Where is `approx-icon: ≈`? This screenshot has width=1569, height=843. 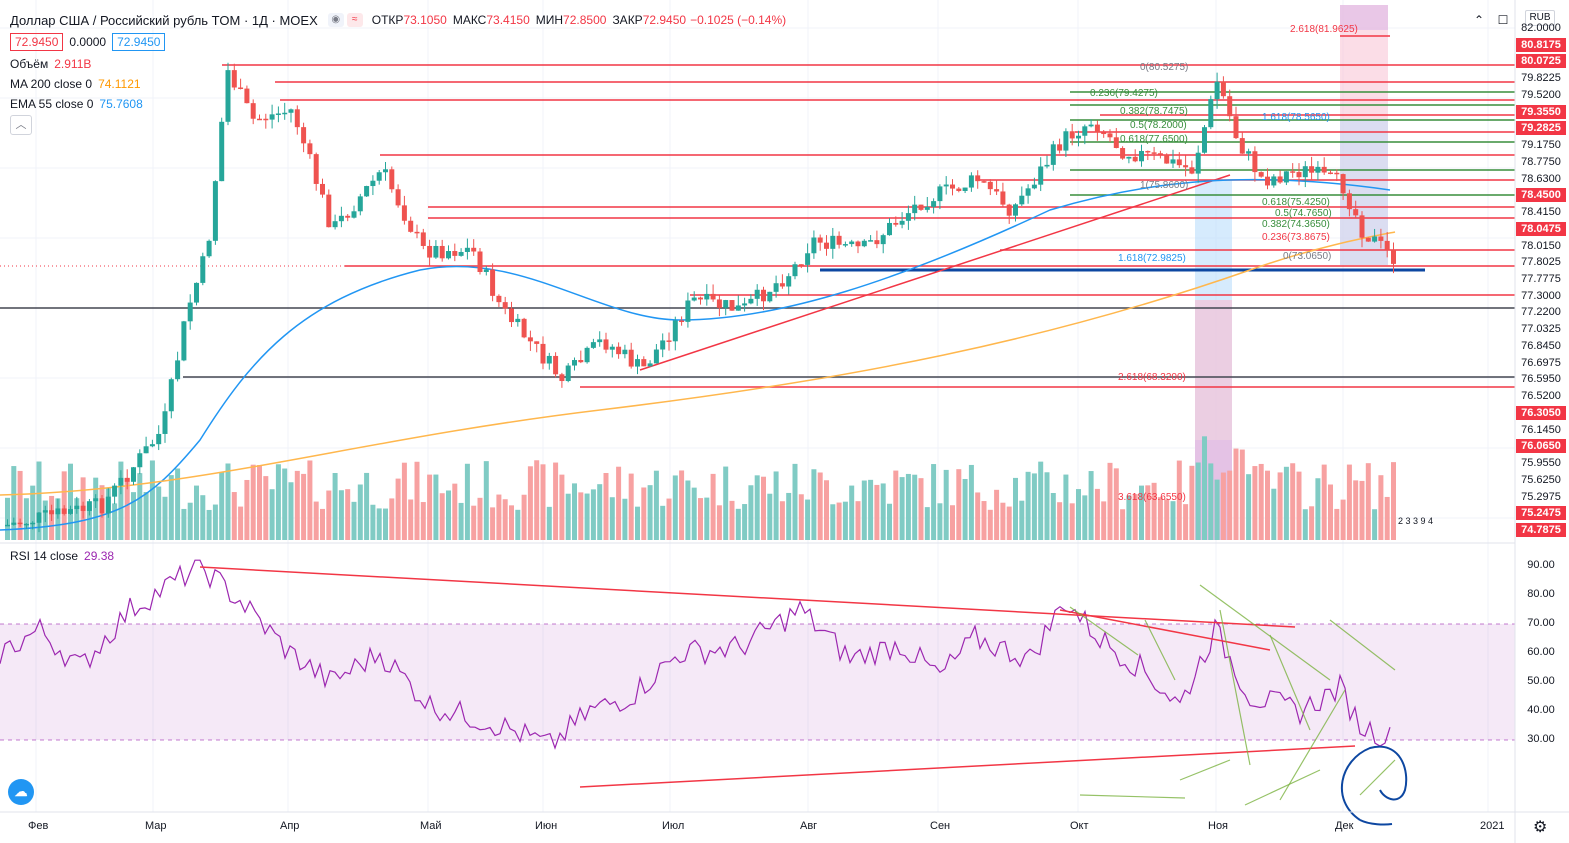 approx-icon: ≈ is located at coordinates (354, 20).